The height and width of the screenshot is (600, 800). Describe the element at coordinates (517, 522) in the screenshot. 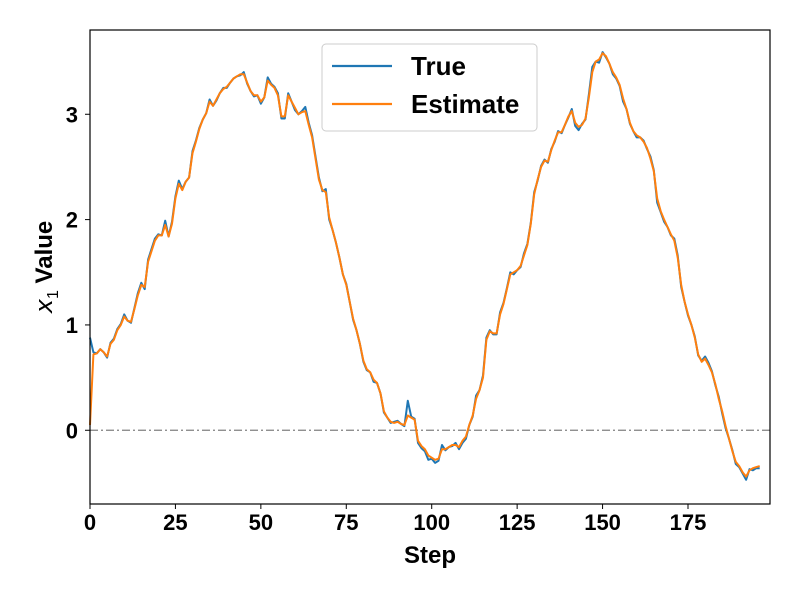

I see `x-tick-label: 125` at that location.